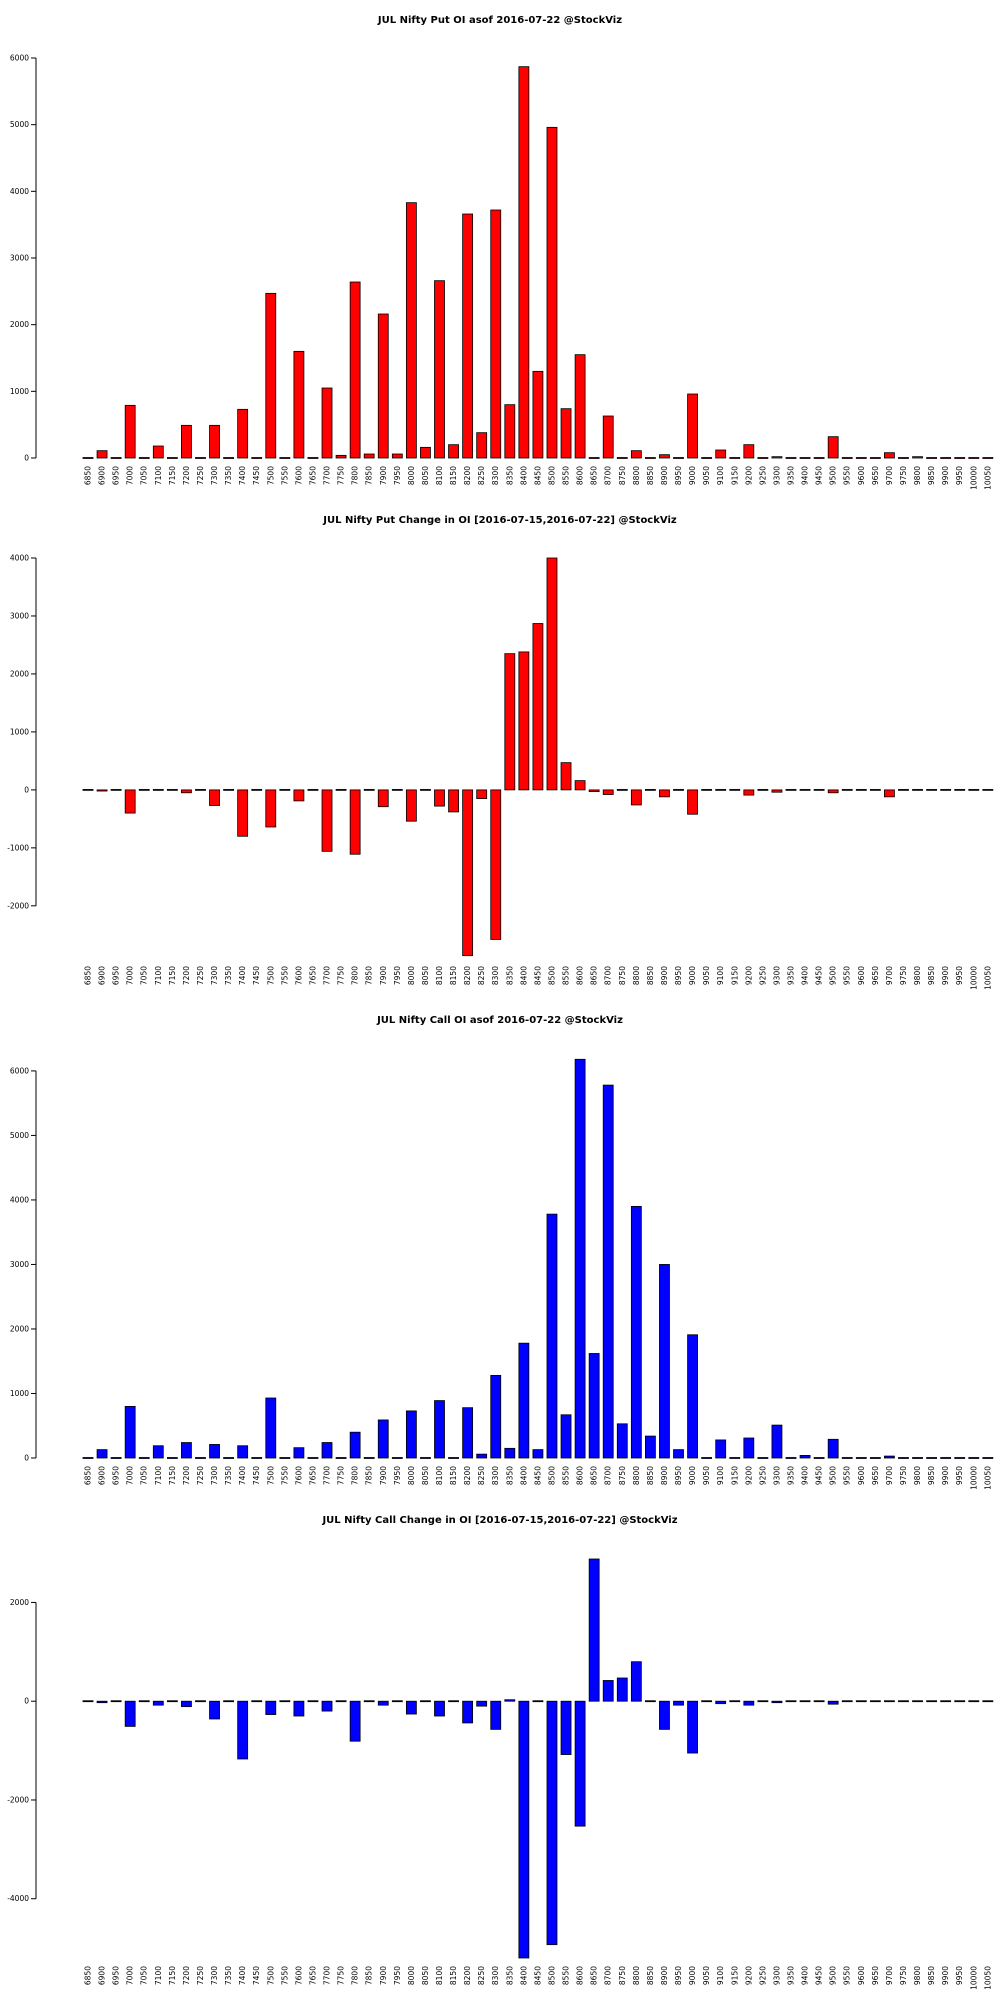 Image resolution: width=1000 pixels, height=2000 pixels. What do you see at coordinates (875, 1475) in the screenshot?
I see `x-tick-label: 9650` at bounding box center [875, 1475].